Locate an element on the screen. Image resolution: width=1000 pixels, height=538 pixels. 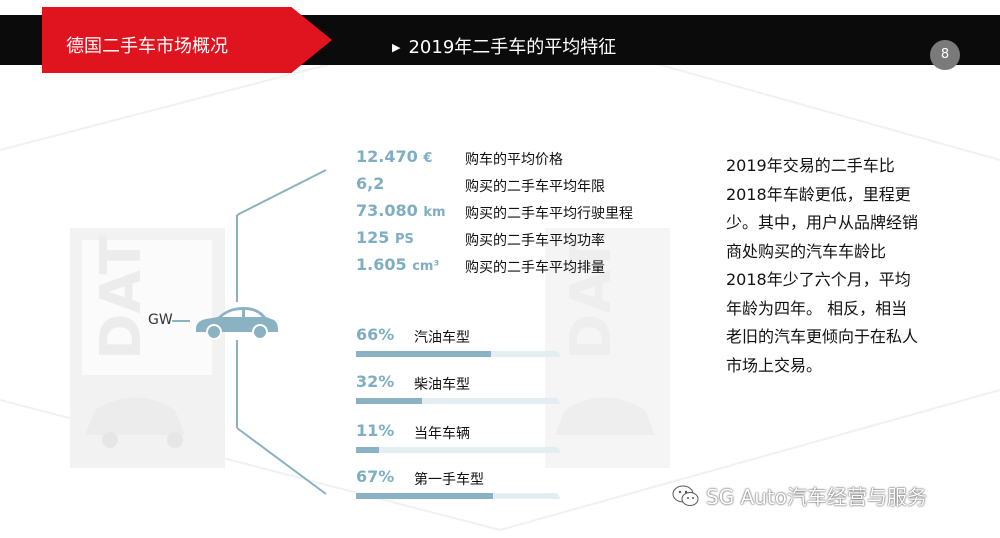
stat-label: 购买的二手车平均排量 is located at coordinates (535, 268).